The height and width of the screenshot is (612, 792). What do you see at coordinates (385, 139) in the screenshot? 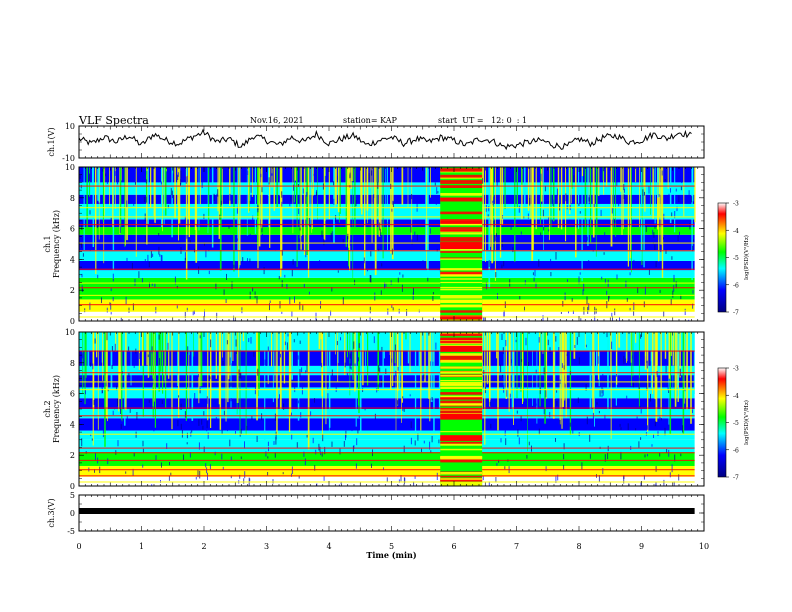
I see `ch1-waveform-line` at bounding box center [385, 139].